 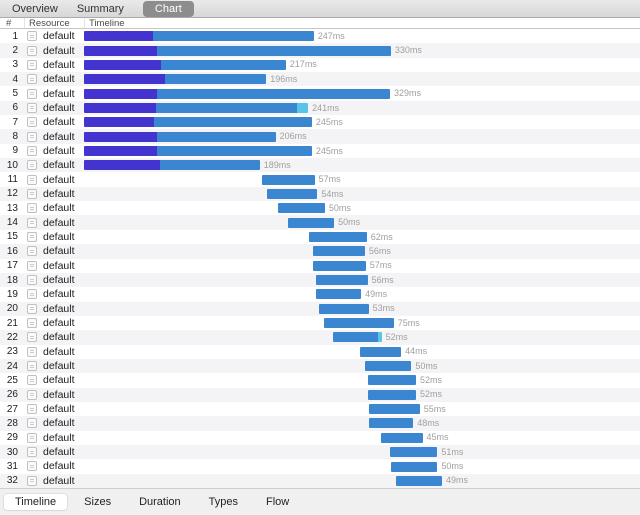 What do you see at coordinates (12, 223) in the screenshot?
I see `row-number: 14` at bounding box center [12, 223].